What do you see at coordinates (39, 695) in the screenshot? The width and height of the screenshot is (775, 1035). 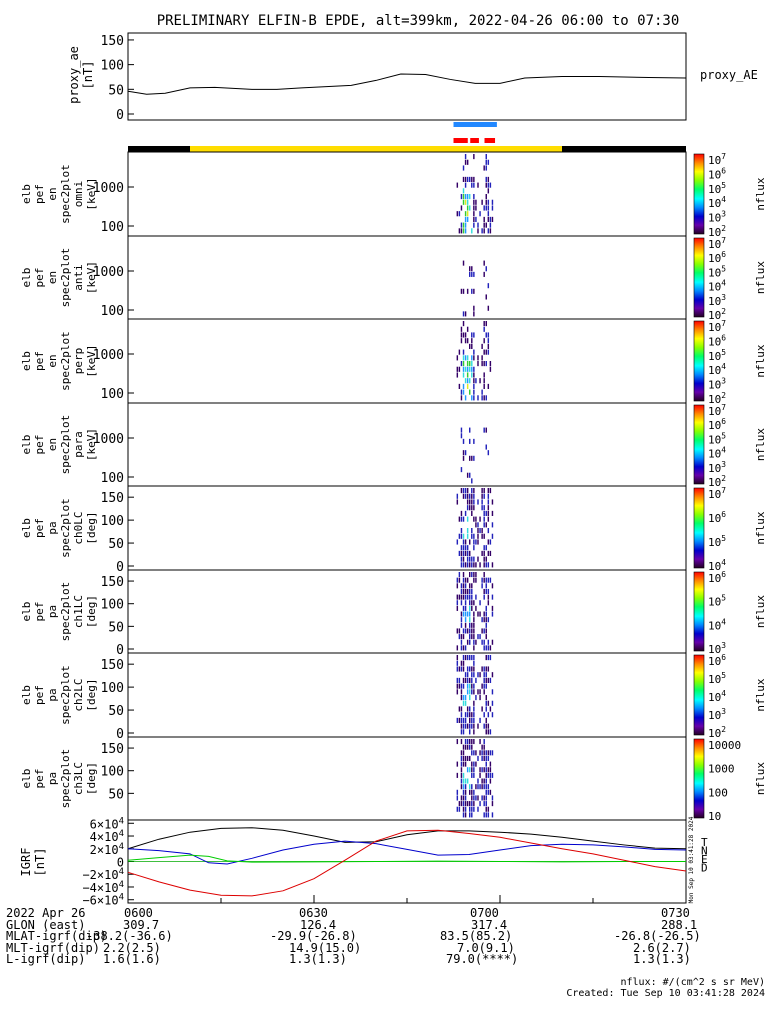 I see `y-axis-label: pef` at bounding box center [39, 695].